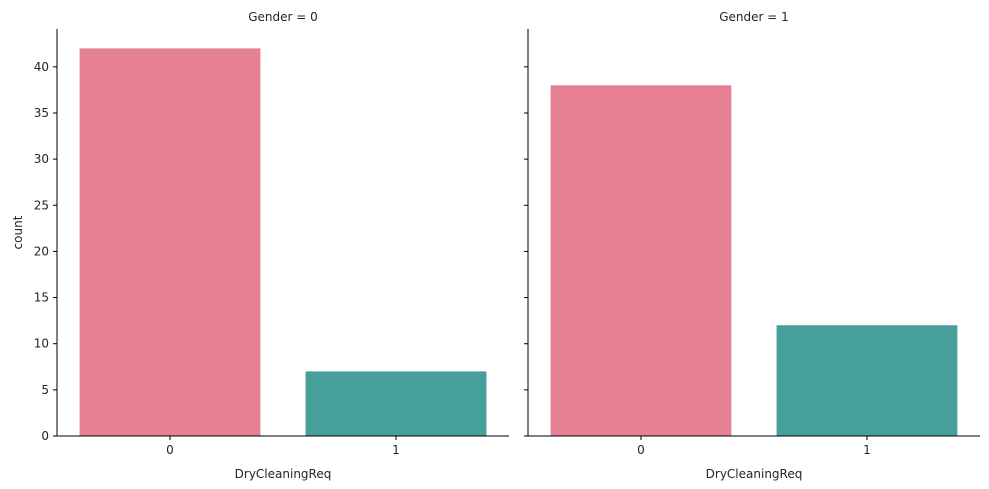  I want to click on y-tick-label-0-1: 5, so click(45, 390).